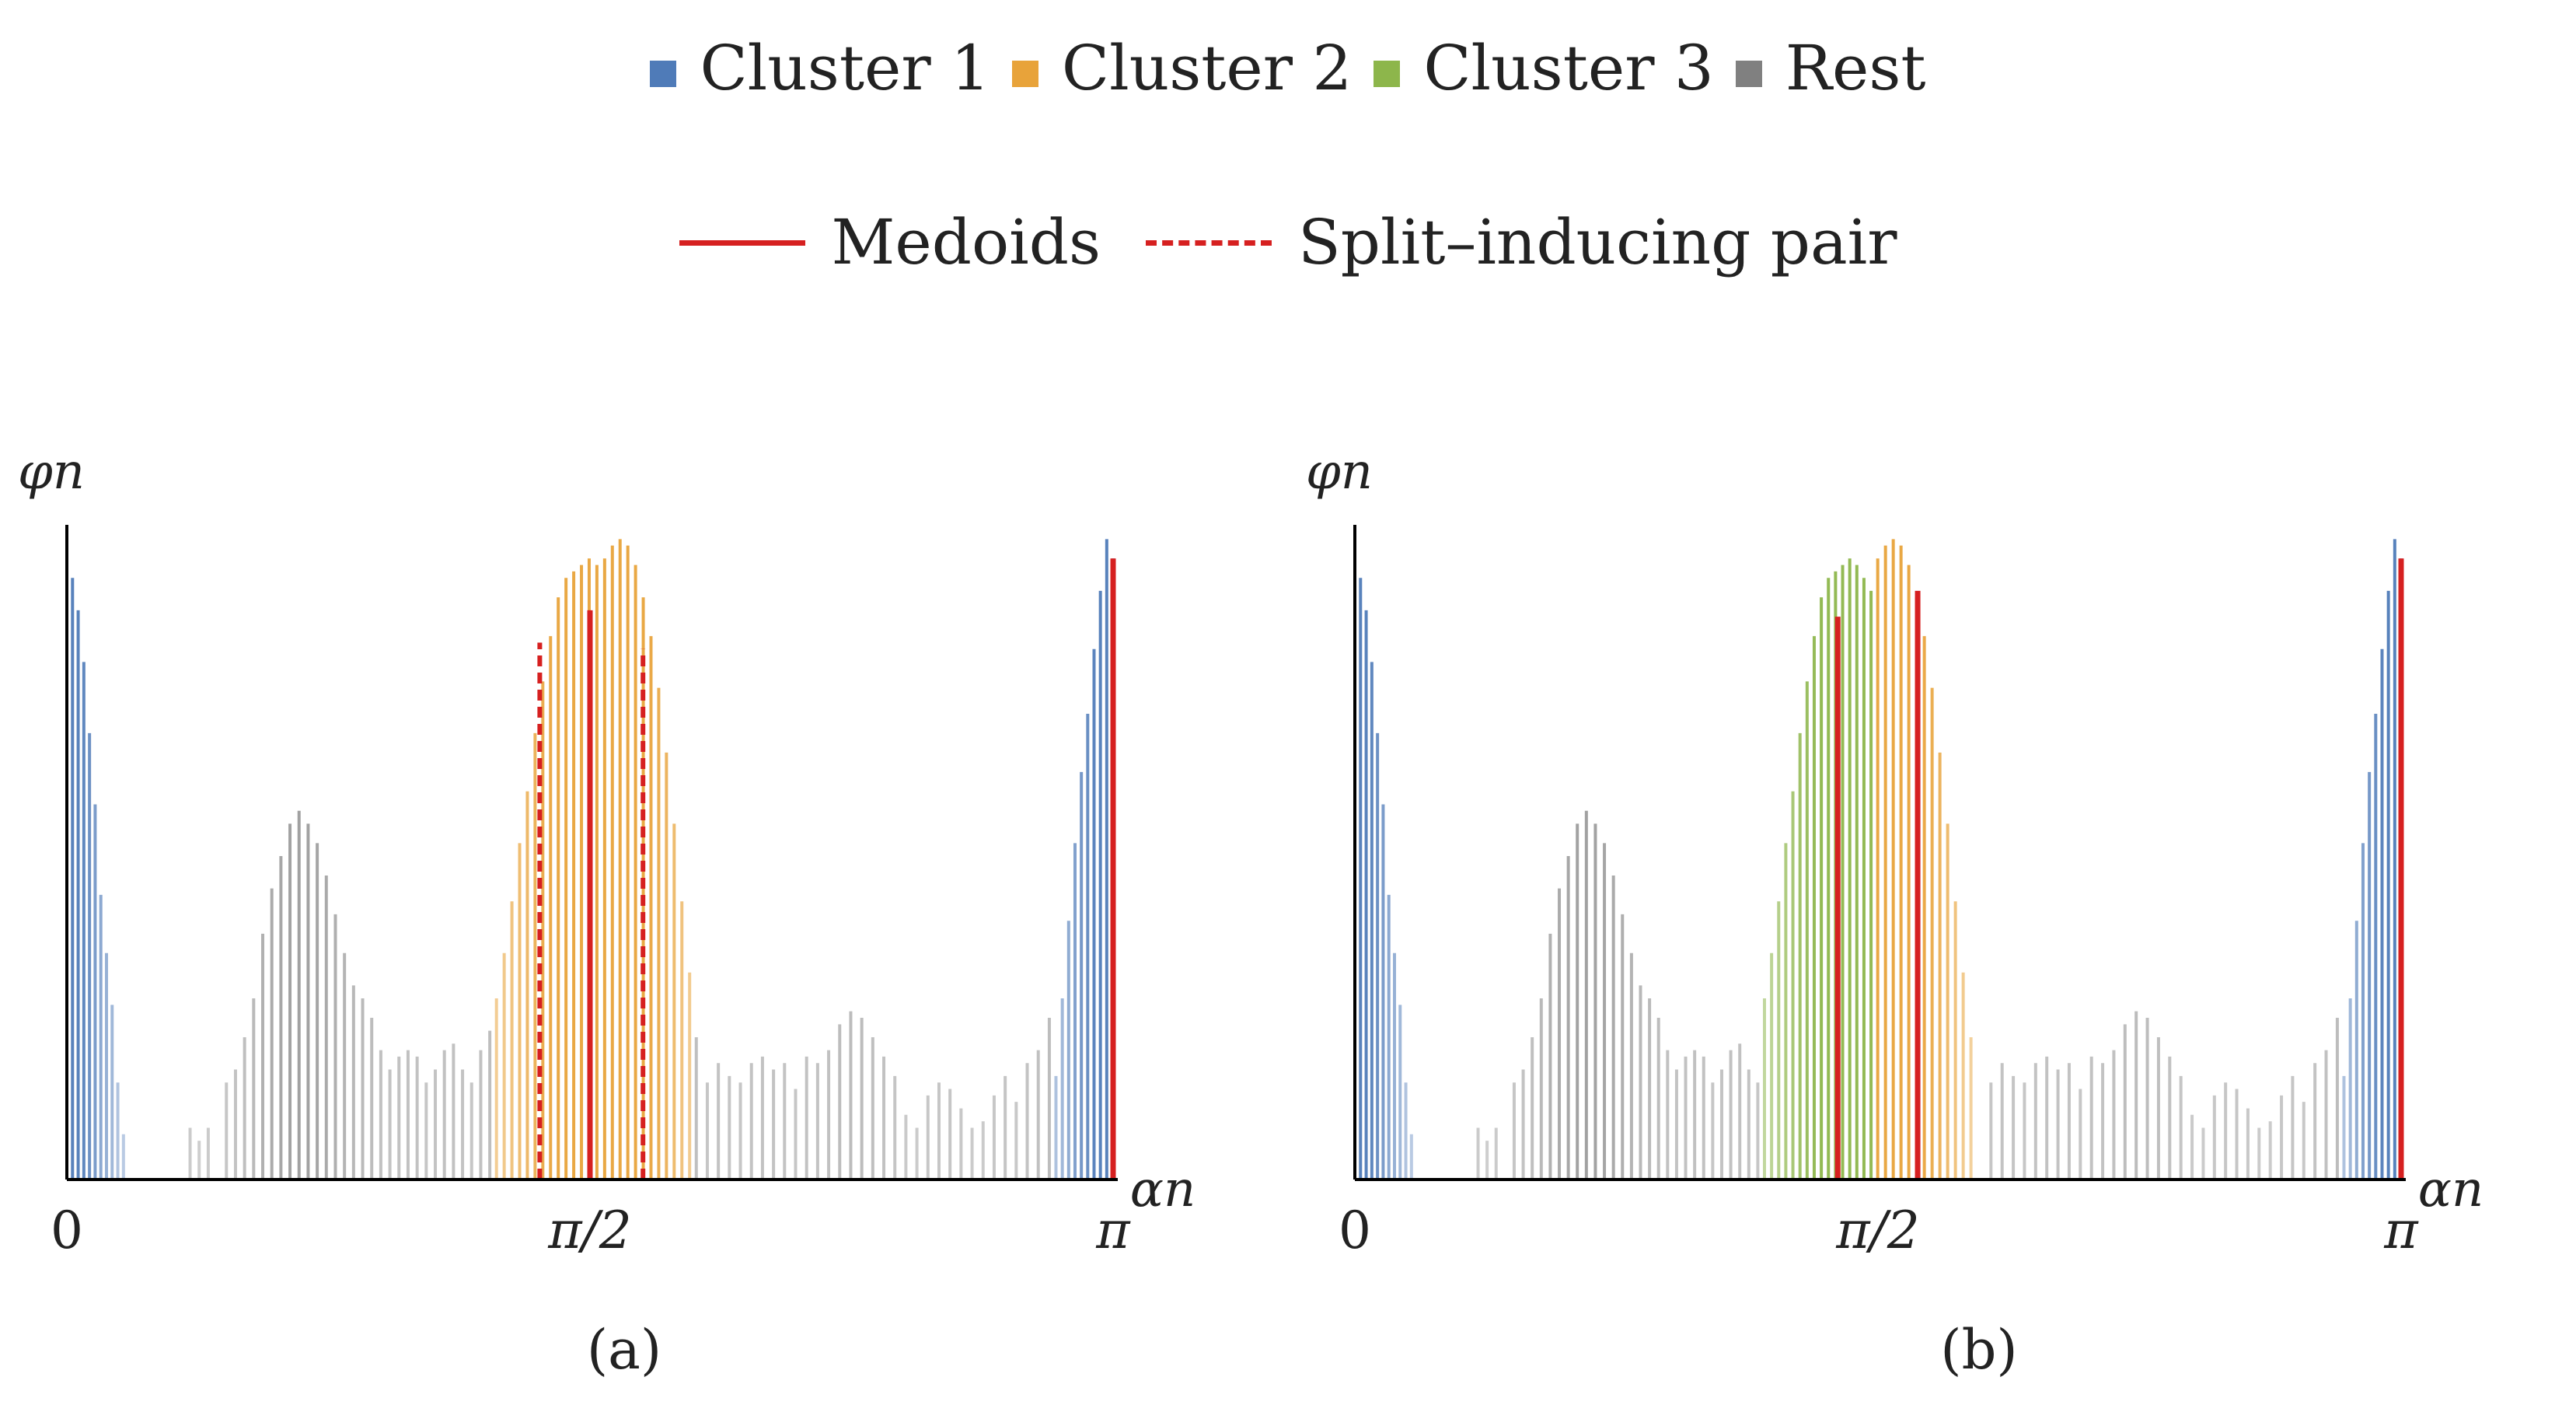 The height and width of the screenshot is (1419, 2576). Describe the element at coordinates (742, 242) in the screenshot. I see `legend-line-medoids` at that location.